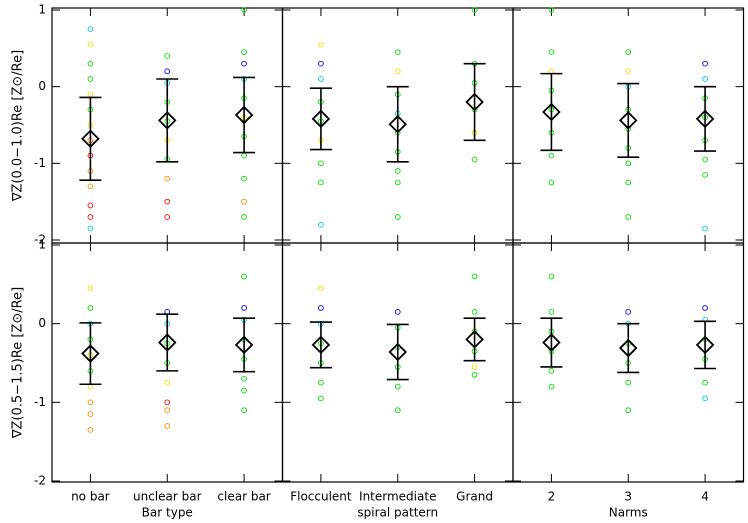 The width and height of the screenshot is (748, 523). What do you see at coordinates (18, 363) in the screenshot?
I see `y-axis-label: ∇Z(0.5−1.5)Re [Z⊙/Re]` at bounding box center [18, 363].